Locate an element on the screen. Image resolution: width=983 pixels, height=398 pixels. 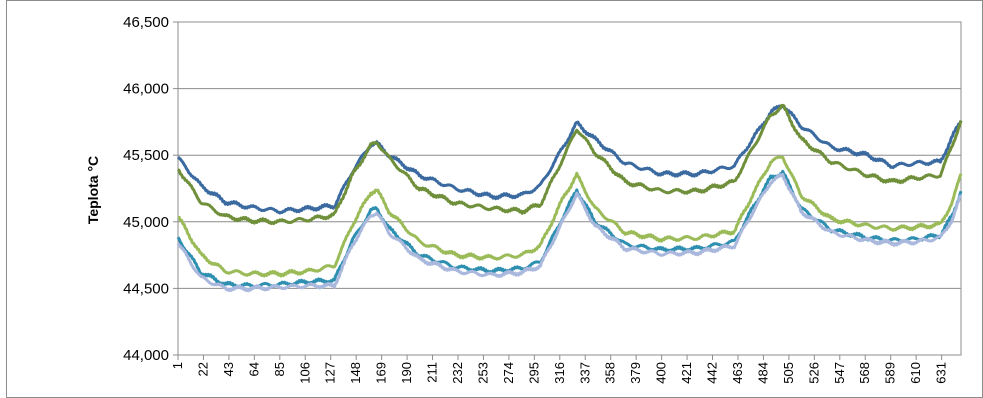
x-tick-label: 85 is located at coordinates (279, 369).